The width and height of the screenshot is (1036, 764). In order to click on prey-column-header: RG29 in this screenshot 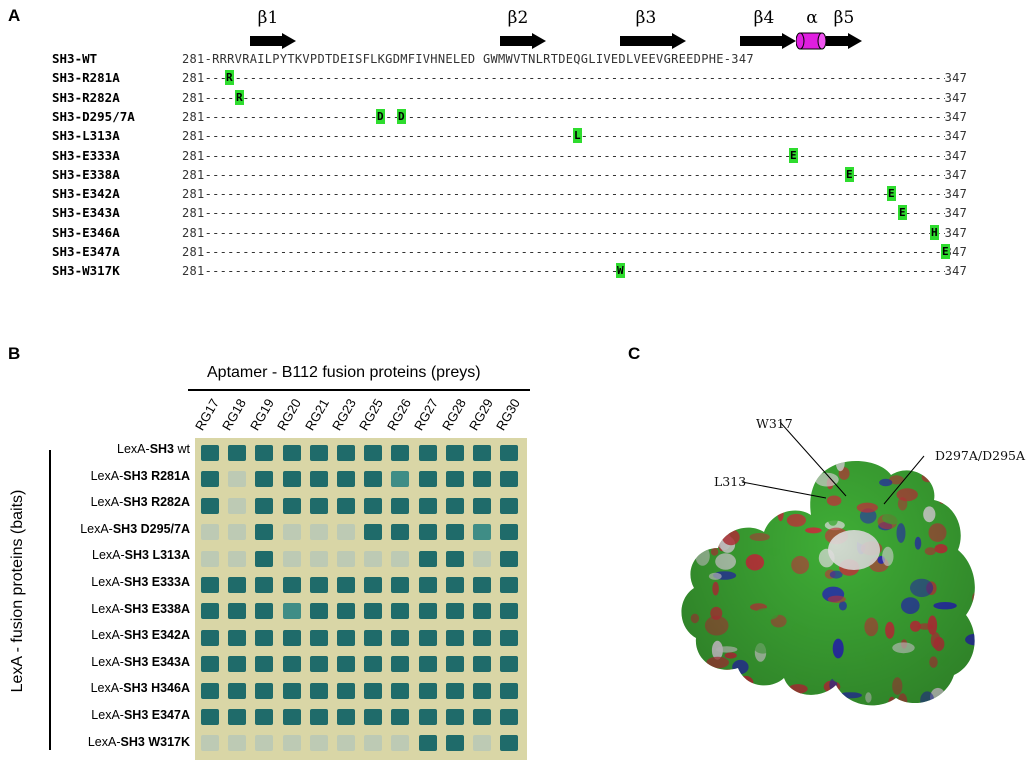, I will do `click(481, 414)`.